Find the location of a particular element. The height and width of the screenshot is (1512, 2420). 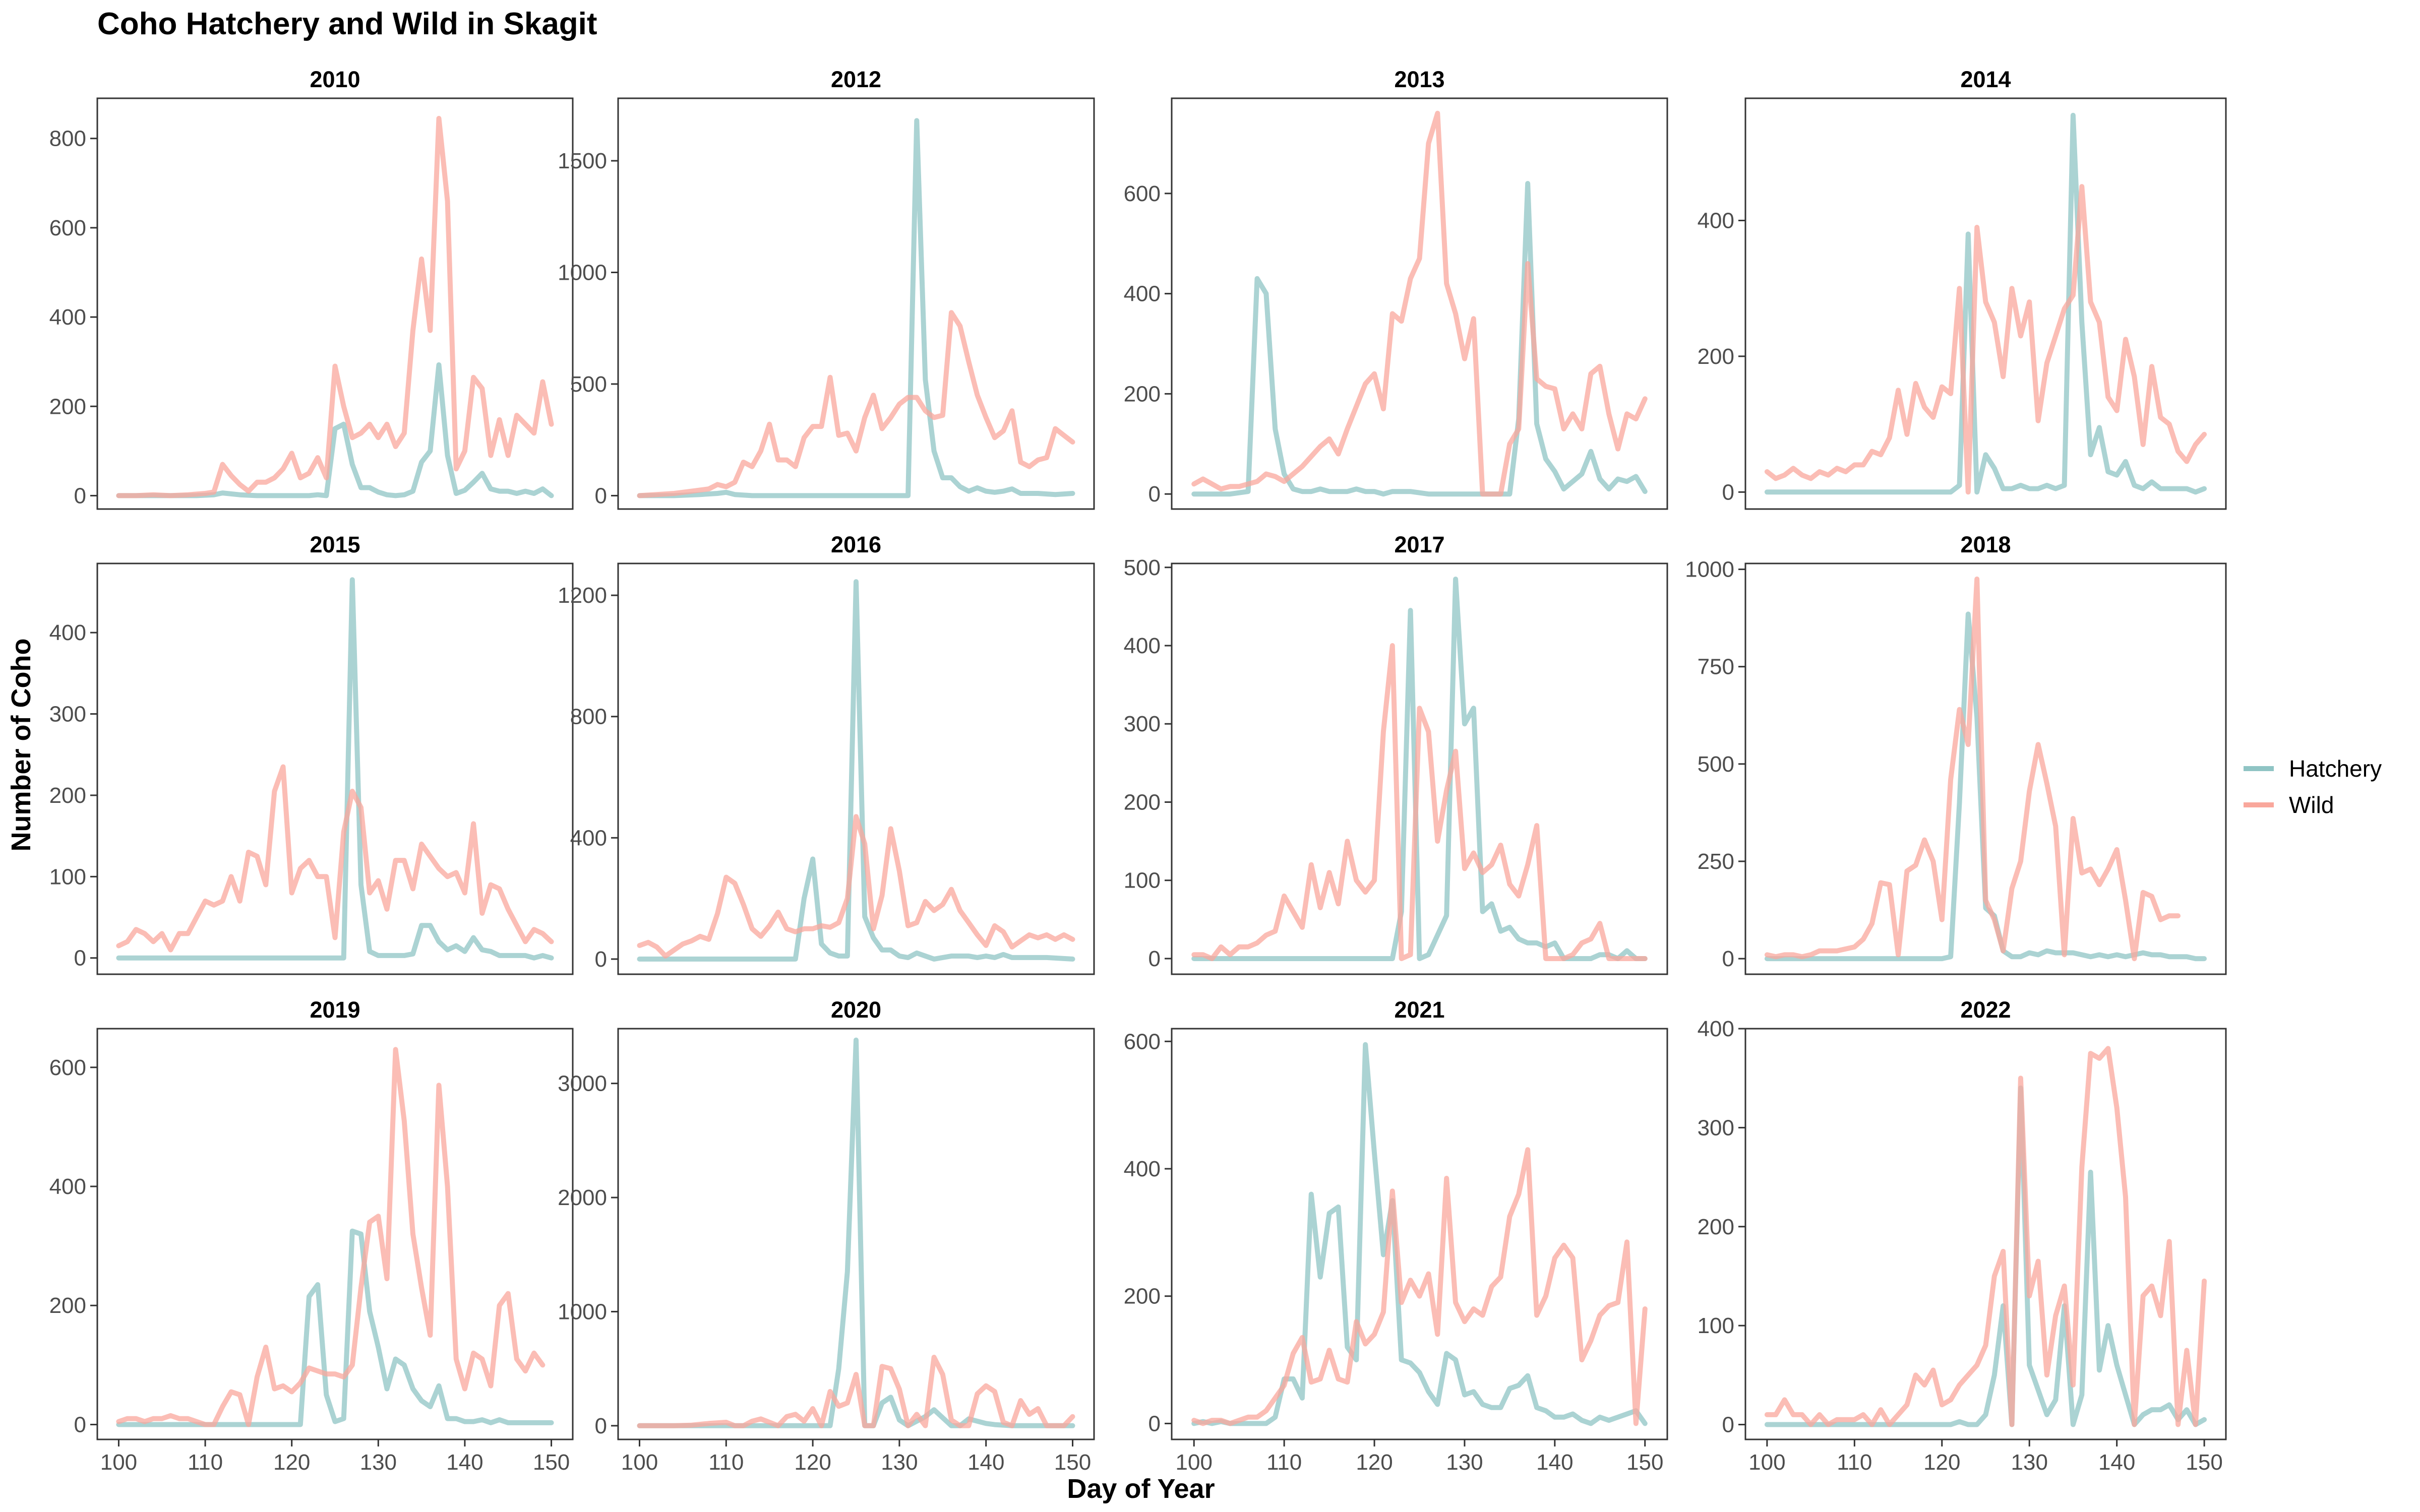

panel-title: 2010 is located at coordinates (335, 79).